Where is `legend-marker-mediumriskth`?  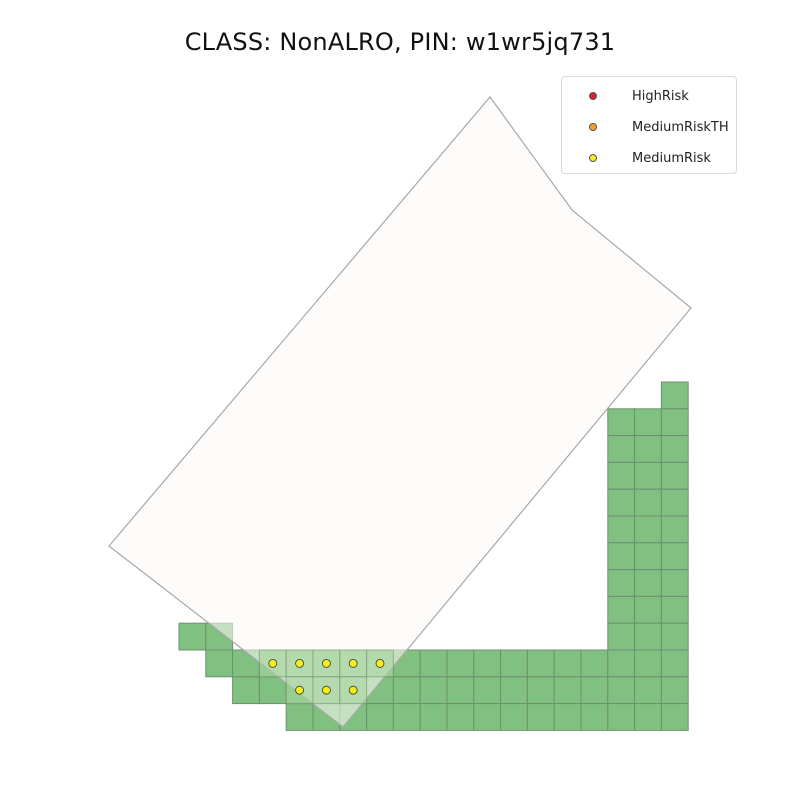 legend-marker-mediumriskth is located at coordinates (593, 127).